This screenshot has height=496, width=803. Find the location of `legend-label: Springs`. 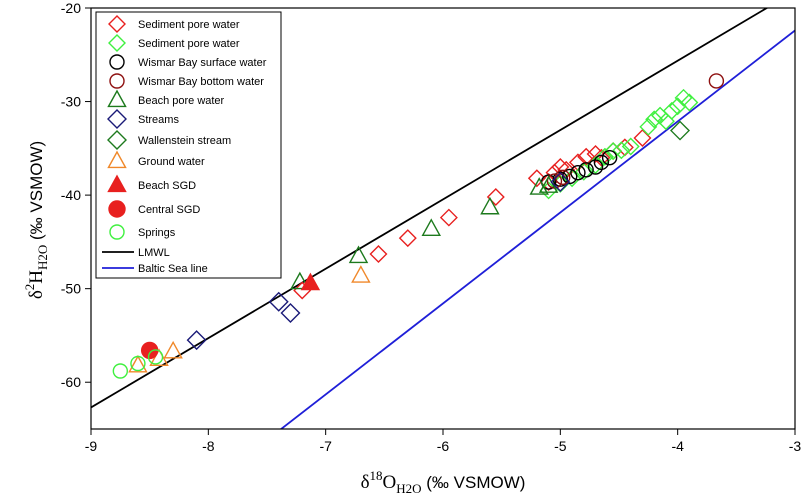

legend-label: Springs is located at coordinates (157, 233).